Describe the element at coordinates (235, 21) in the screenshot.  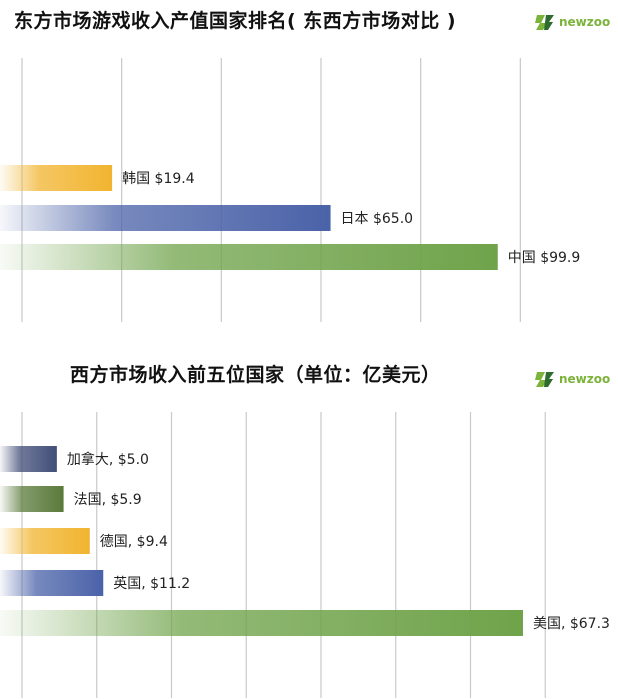
I see `chart-title: 东方市场游戏收入产值国家排名( 东西方市场对比 )` at that location.